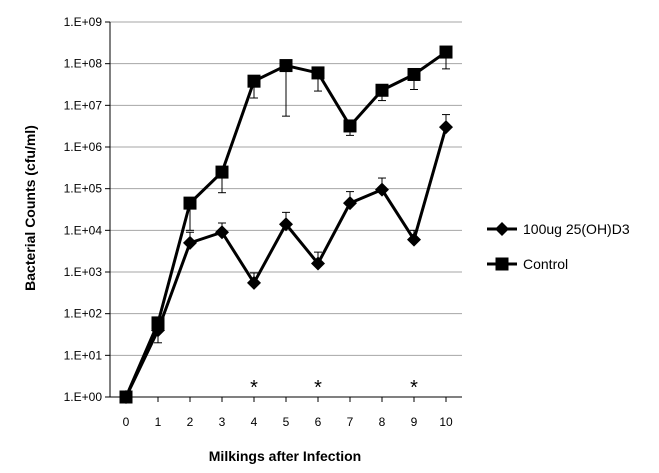  What do you see at coordinates (83, 397) in the screenshot?
I see `y-tick-label: 1.E+00` at bounding box center [83, 397].